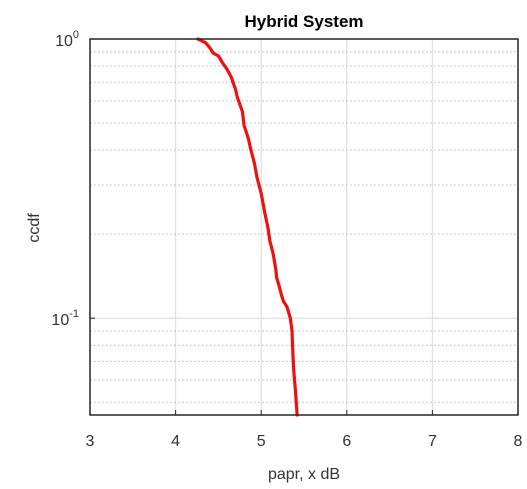 The height and width of the screenshot is (489, 527). I want to click on x-tick-label: 3, so click(90, 441).